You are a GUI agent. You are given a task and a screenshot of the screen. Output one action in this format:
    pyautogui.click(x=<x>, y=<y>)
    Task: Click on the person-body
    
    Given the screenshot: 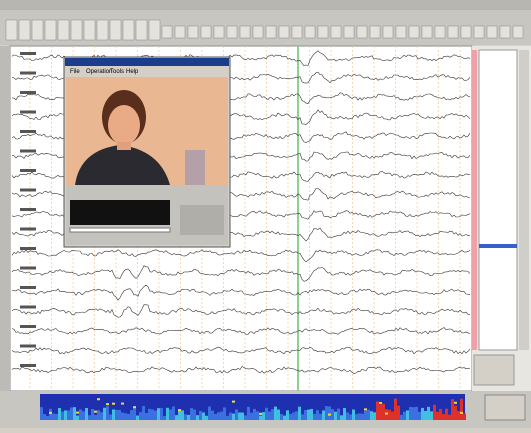 What is the action you would take?
    pyautogui.click(x=122, y=165)
    